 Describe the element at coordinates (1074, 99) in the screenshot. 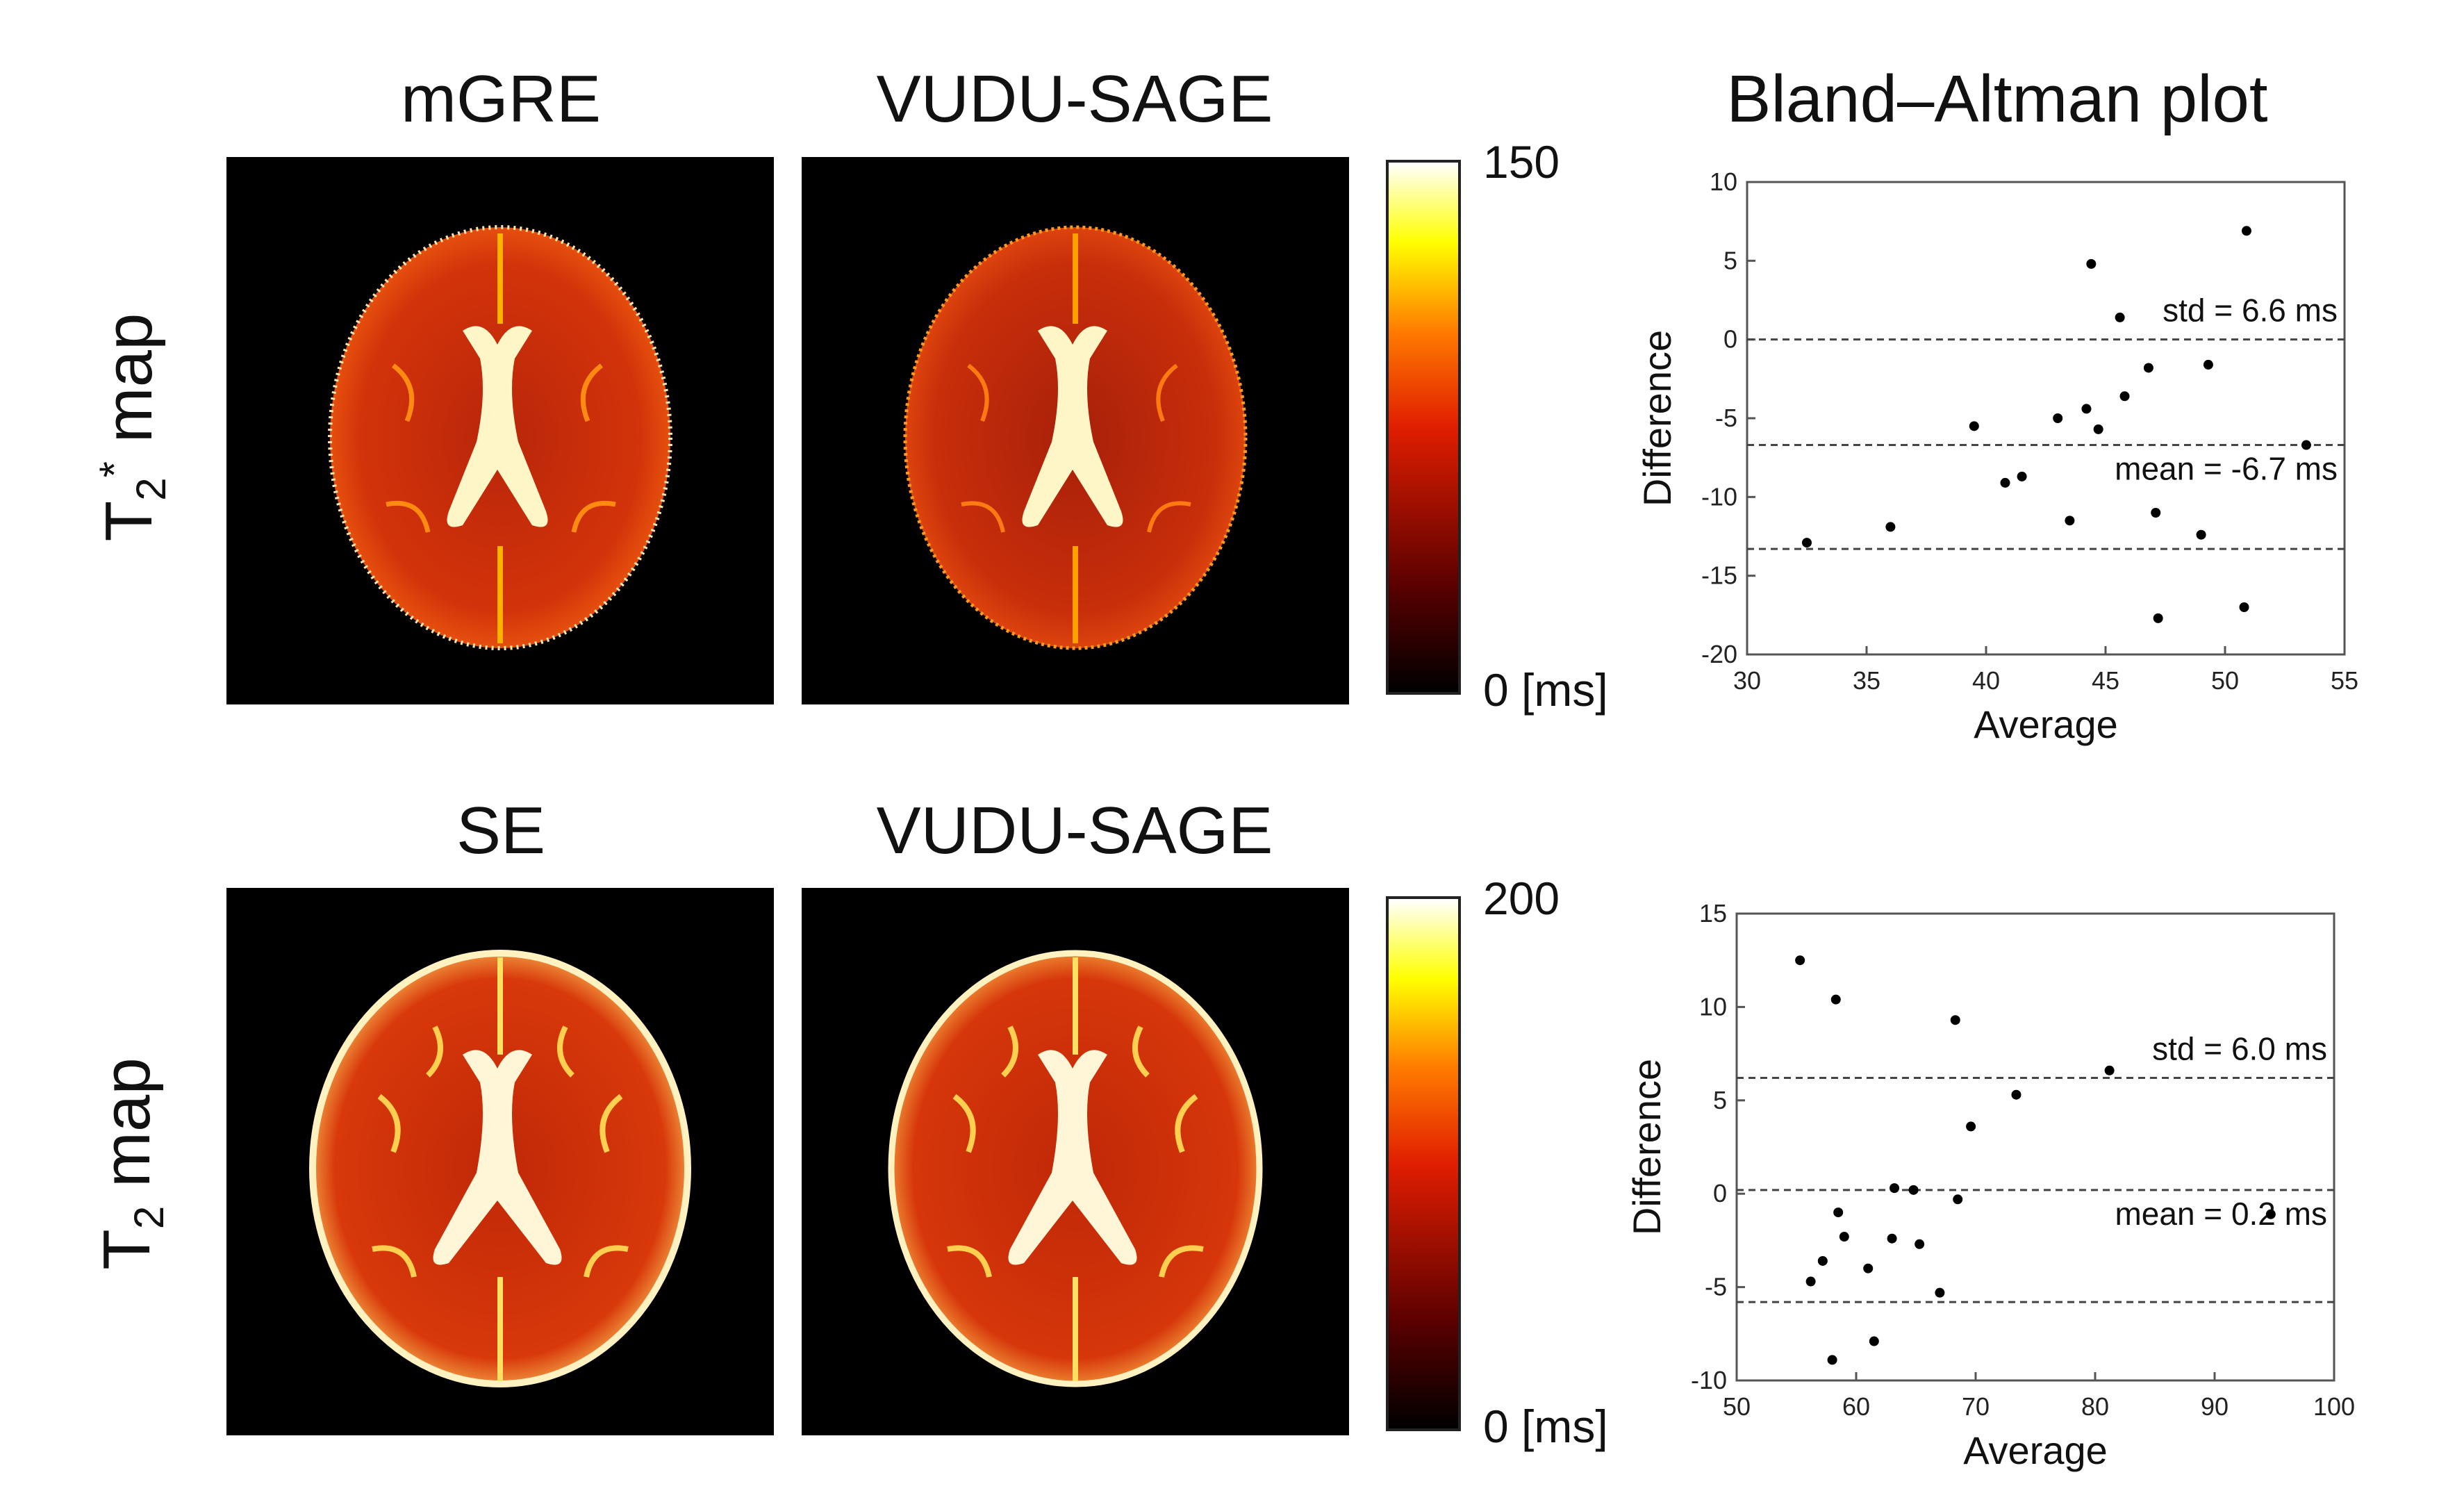

I see `title-vudu-sage-top: VUDU-SAGE` at that location.